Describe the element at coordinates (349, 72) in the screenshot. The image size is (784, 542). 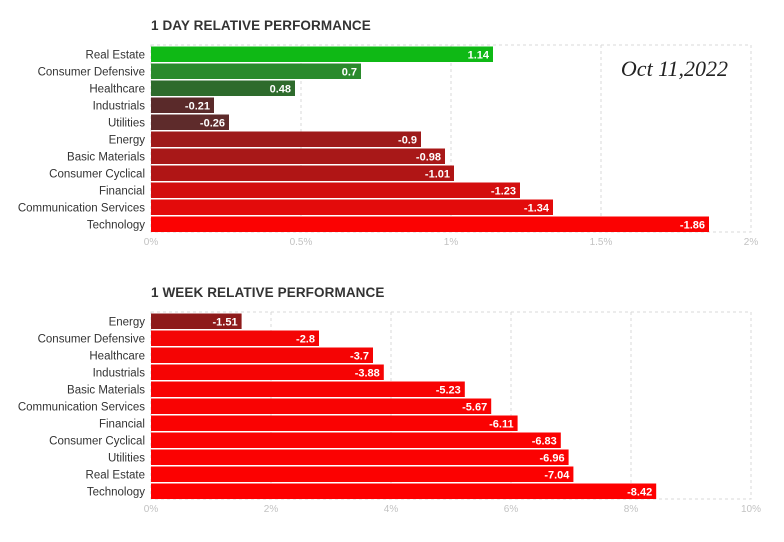
I see `bar-value-label: 0.7` at that location.